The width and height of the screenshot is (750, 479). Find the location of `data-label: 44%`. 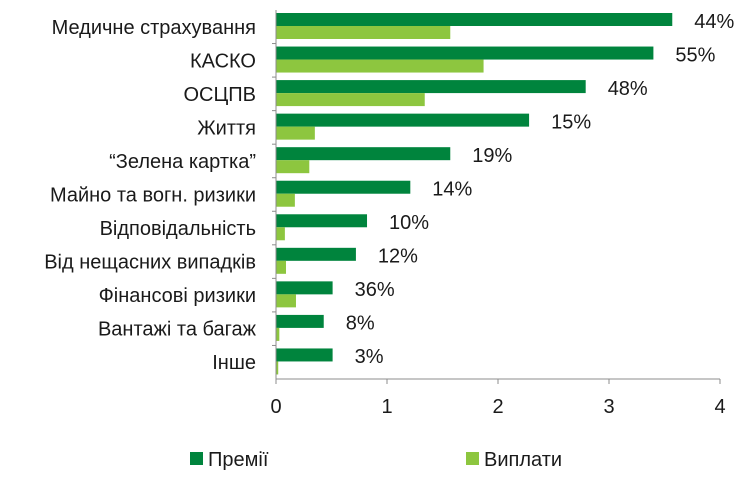

data-label: 44% is located at coordinates (714, 22).